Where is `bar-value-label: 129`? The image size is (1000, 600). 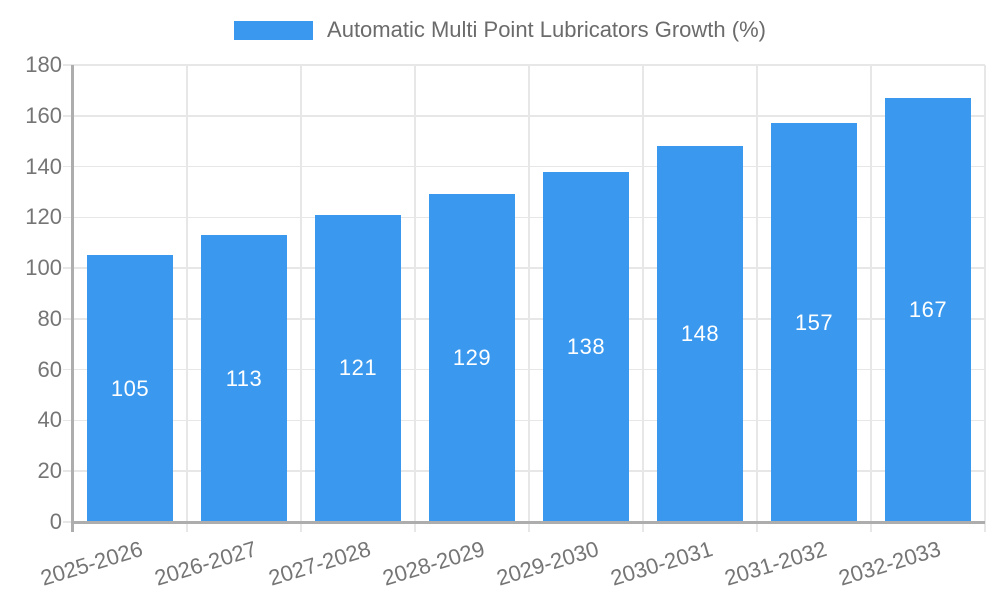
bar-value-label: 129 is located at coordinates (472, 358).